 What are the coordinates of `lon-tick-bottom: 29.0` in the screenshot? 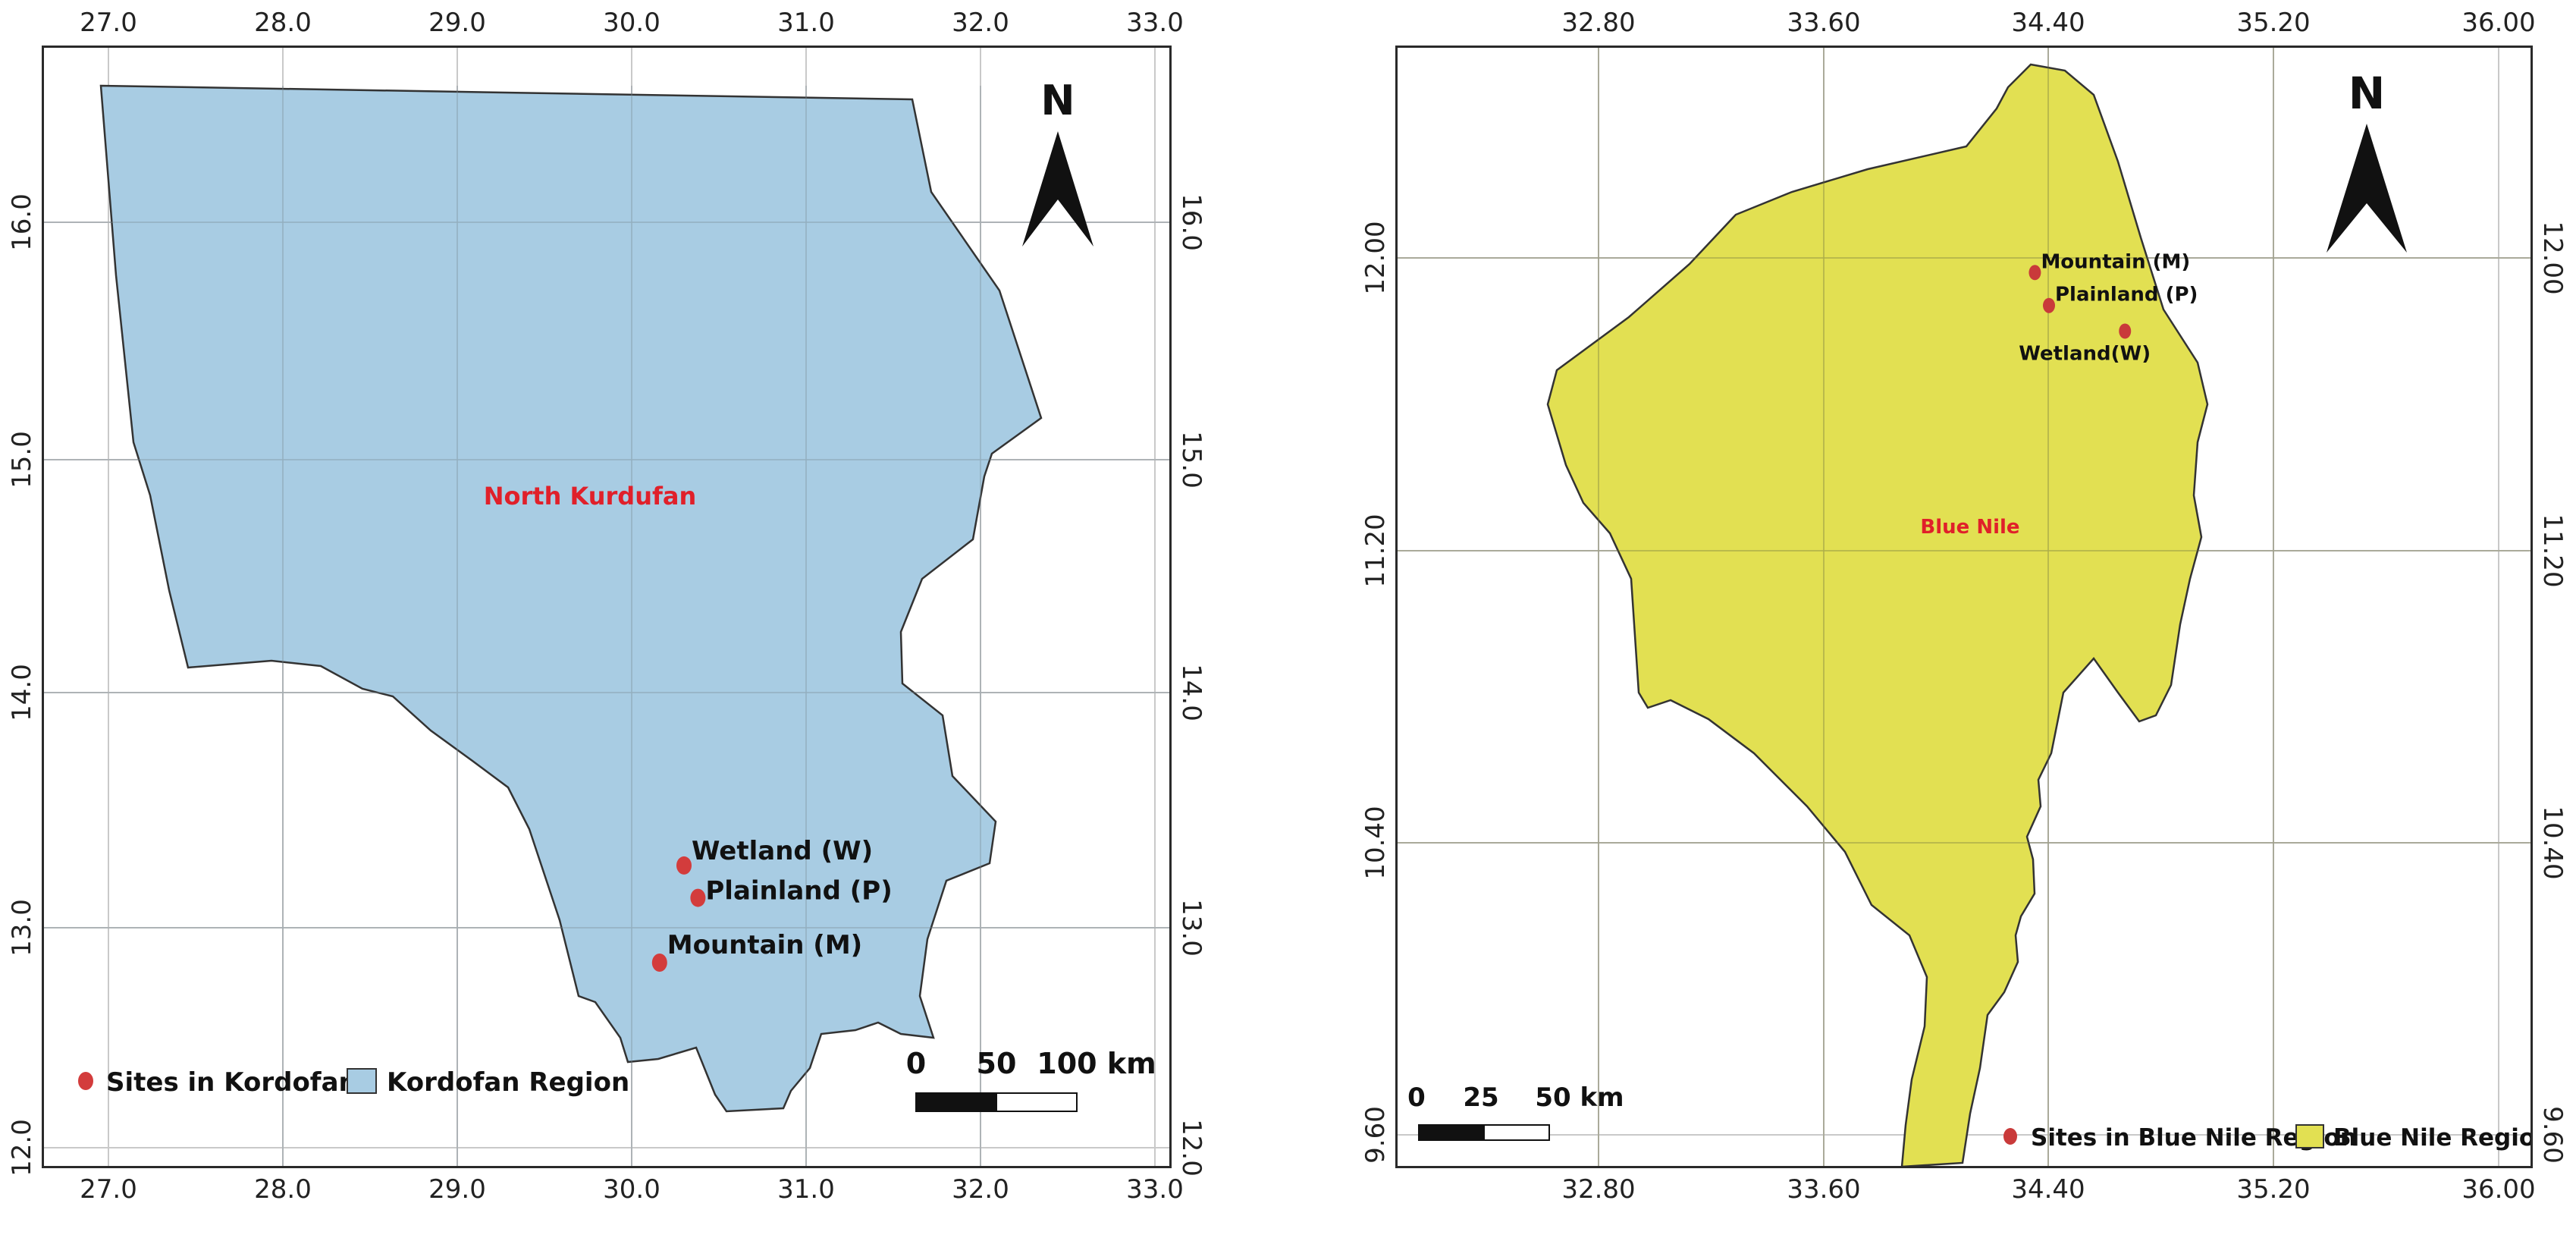 It's located at (457, 1189).